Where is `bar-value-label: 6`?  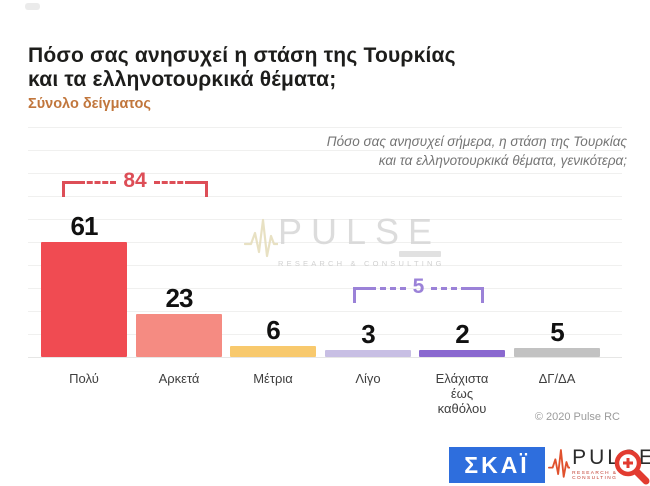 bar-value-label: 6 is located at coordinates (273, 330).